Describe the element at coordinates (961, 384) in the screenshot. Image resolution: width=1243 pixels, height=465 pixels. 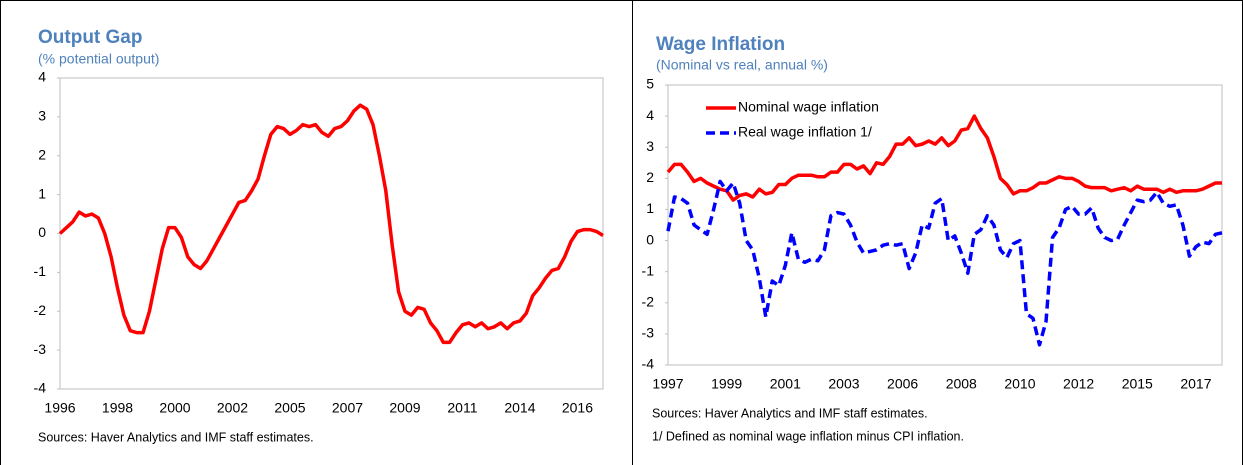
I see `x-tick-label: 2008` at that location.